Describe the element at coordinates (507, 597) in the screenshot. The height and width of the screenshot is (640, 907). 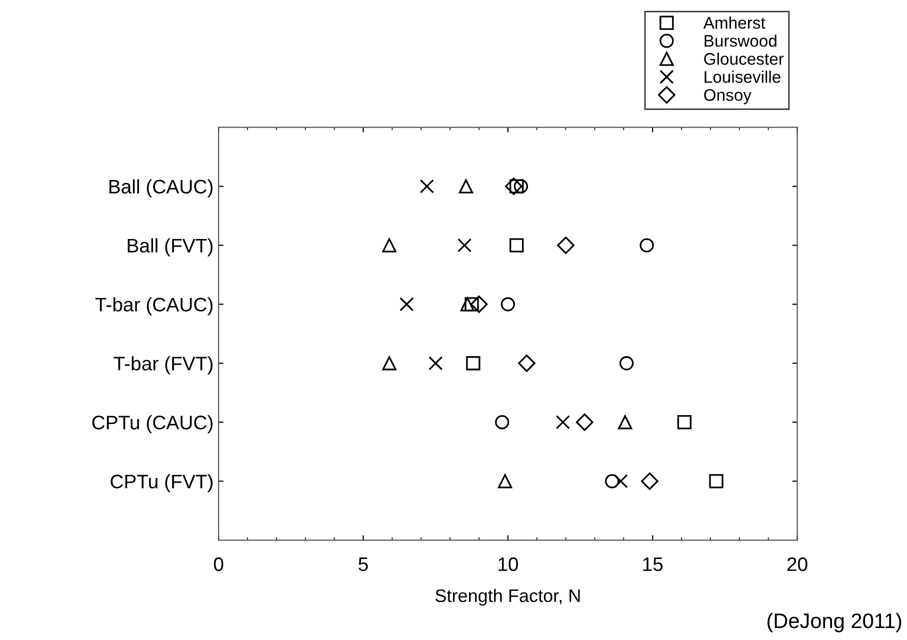
I see `x-axis-title: Strength Factor, N` at that location.